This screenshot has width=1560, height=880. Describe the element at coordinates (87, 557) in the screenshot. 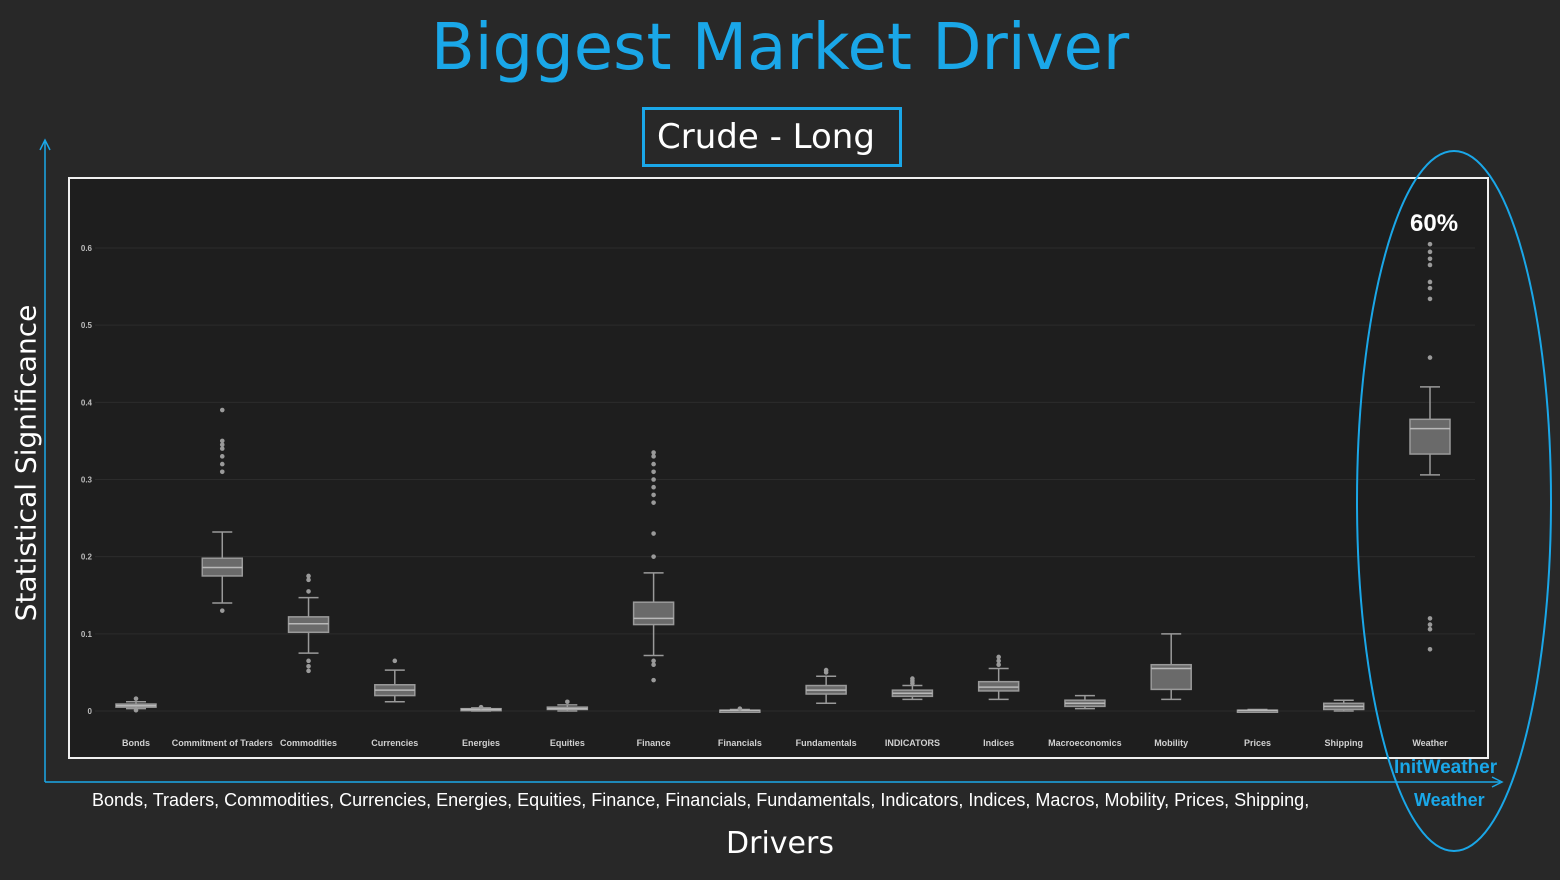

I see `y-tick-label: 0.2` at that location.